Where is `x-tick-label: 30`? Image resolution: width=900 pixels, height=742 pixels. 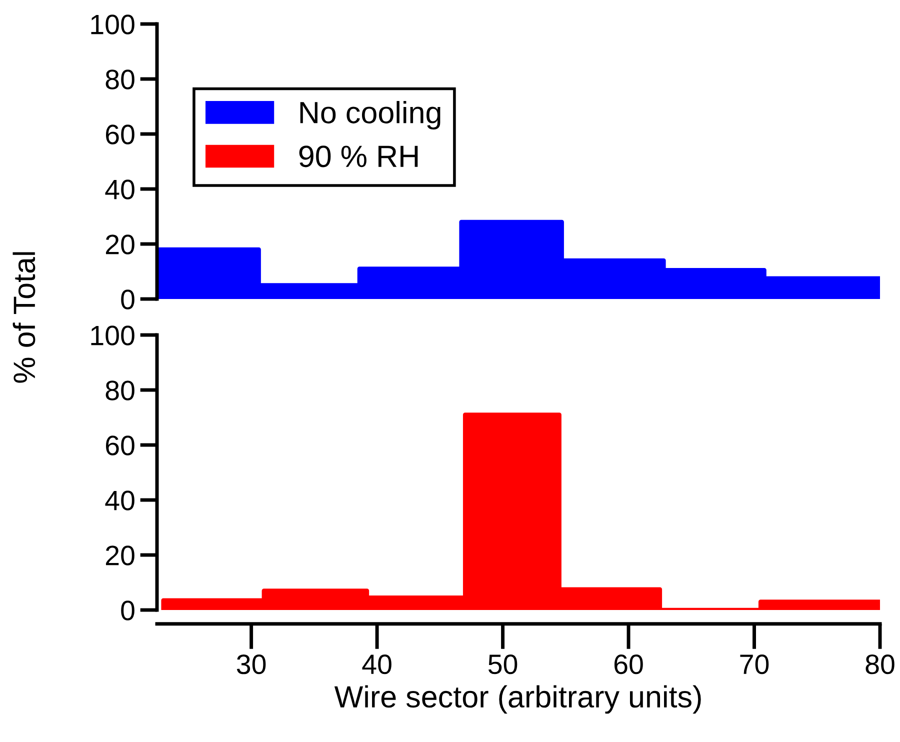 x-tick-label: 30 is located at coordinates (251, 664).